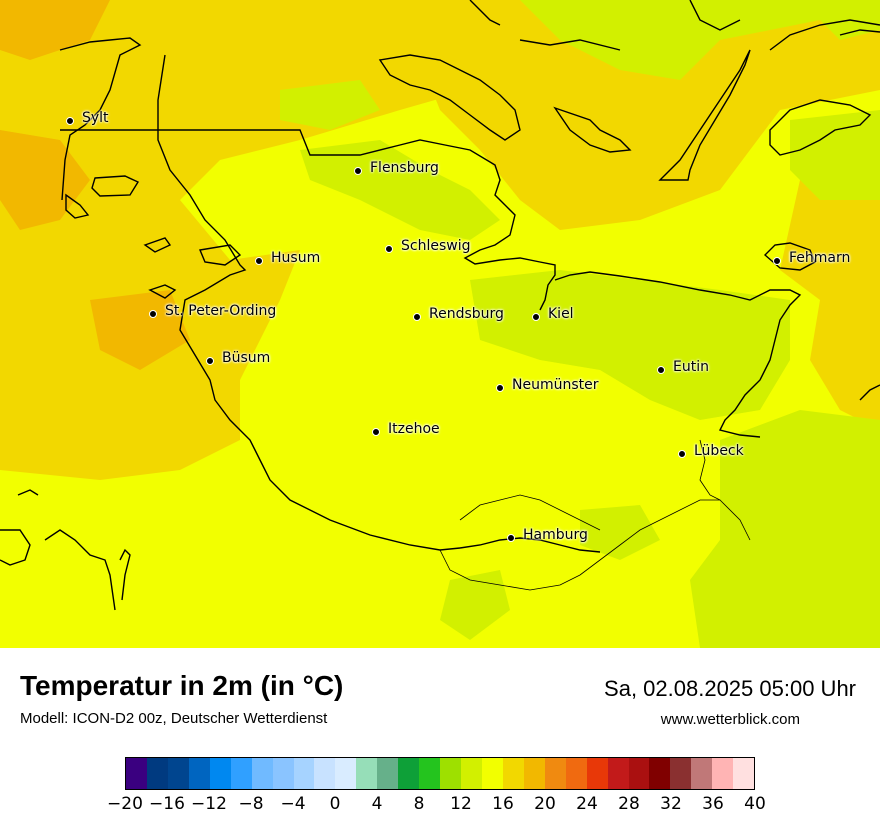 Image resolution: width=880 pixels, height=830 pixels. What do you see at coordinates (545, 804) in the screenshot?
I see `colorbar-tick-label: 20` at bounding box center [545, 804].